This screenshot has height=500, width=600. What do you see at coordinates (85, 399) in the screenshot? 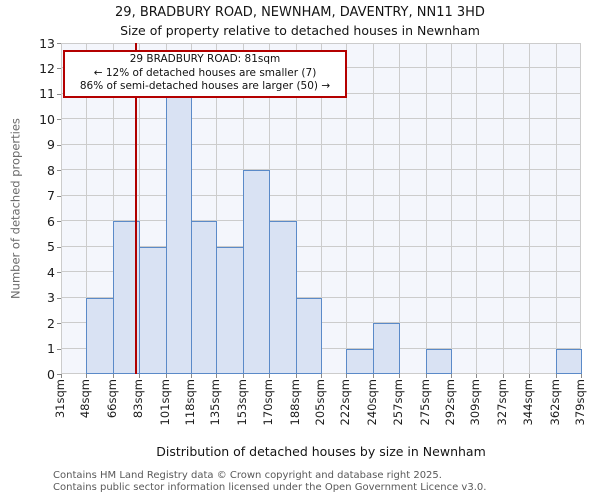
I see `x-tick-label: 48sqm` at bounding box center [85, 399].